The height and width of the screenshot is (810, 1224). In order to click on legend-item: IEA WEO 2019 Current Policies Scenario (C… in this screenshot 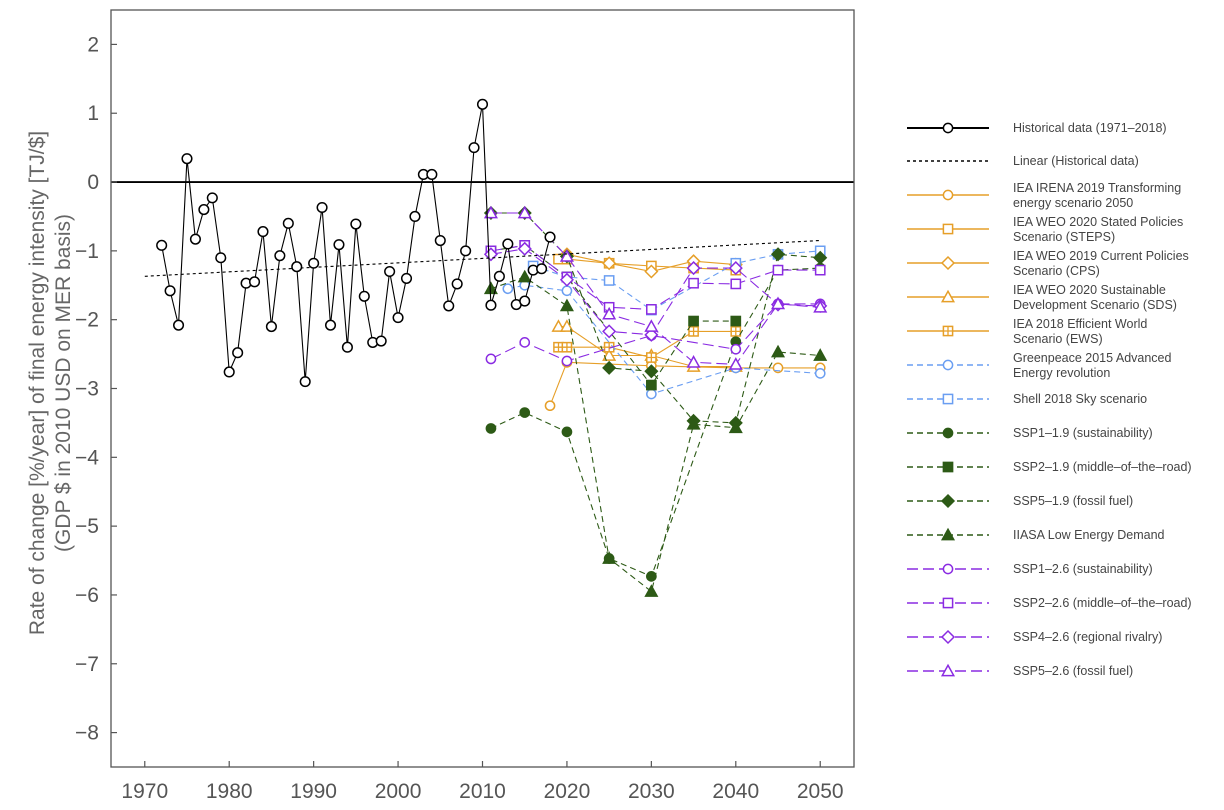, I will do `click(1048, 263)`.